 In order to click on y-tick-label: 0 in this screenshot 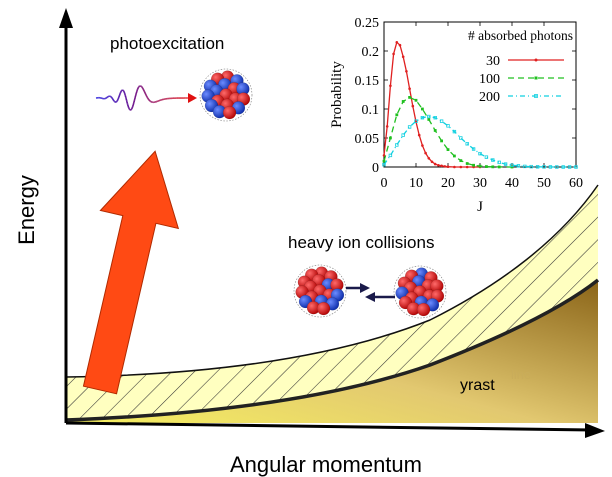, I will do `click(375, 168)`.